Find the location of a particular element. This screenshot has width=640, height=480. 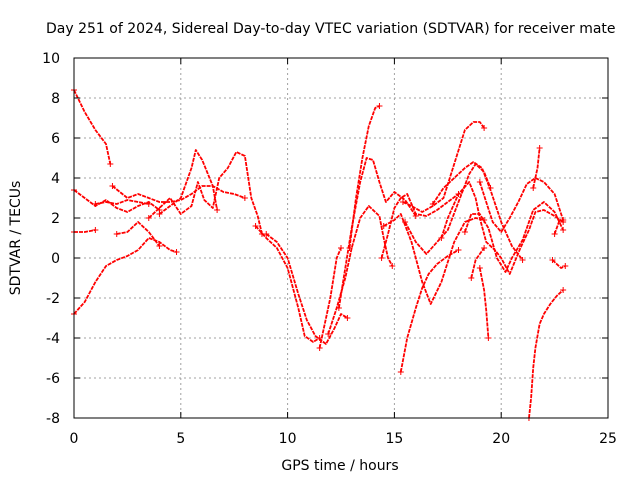

y-tick-label: 2 is located at coordinates (55, 219).